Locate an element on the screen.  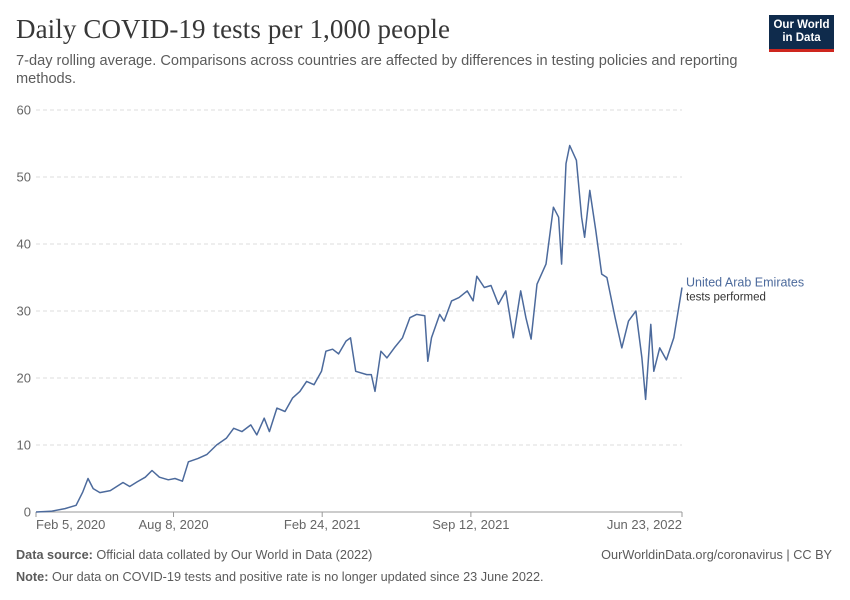
data-source-label: Data source: is located at coordinates (54, 555).